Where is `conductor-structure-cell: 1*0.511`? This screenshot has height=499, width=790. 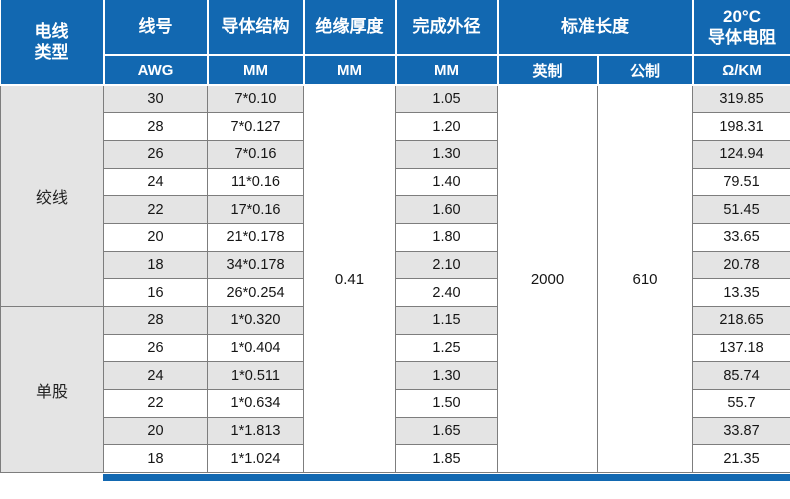
conductor-structure-cell: 1*0.511 is located at coordinates (255, 376).